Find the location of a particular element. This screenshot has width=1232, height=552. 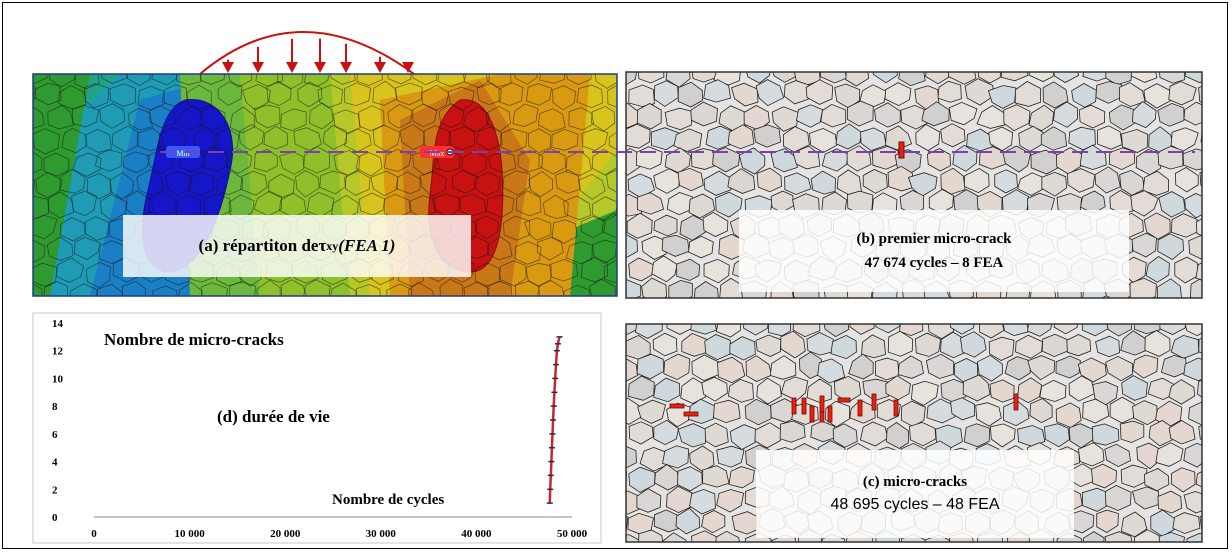

x-tick-label: 50 000 is located at coordinates (572, 534).